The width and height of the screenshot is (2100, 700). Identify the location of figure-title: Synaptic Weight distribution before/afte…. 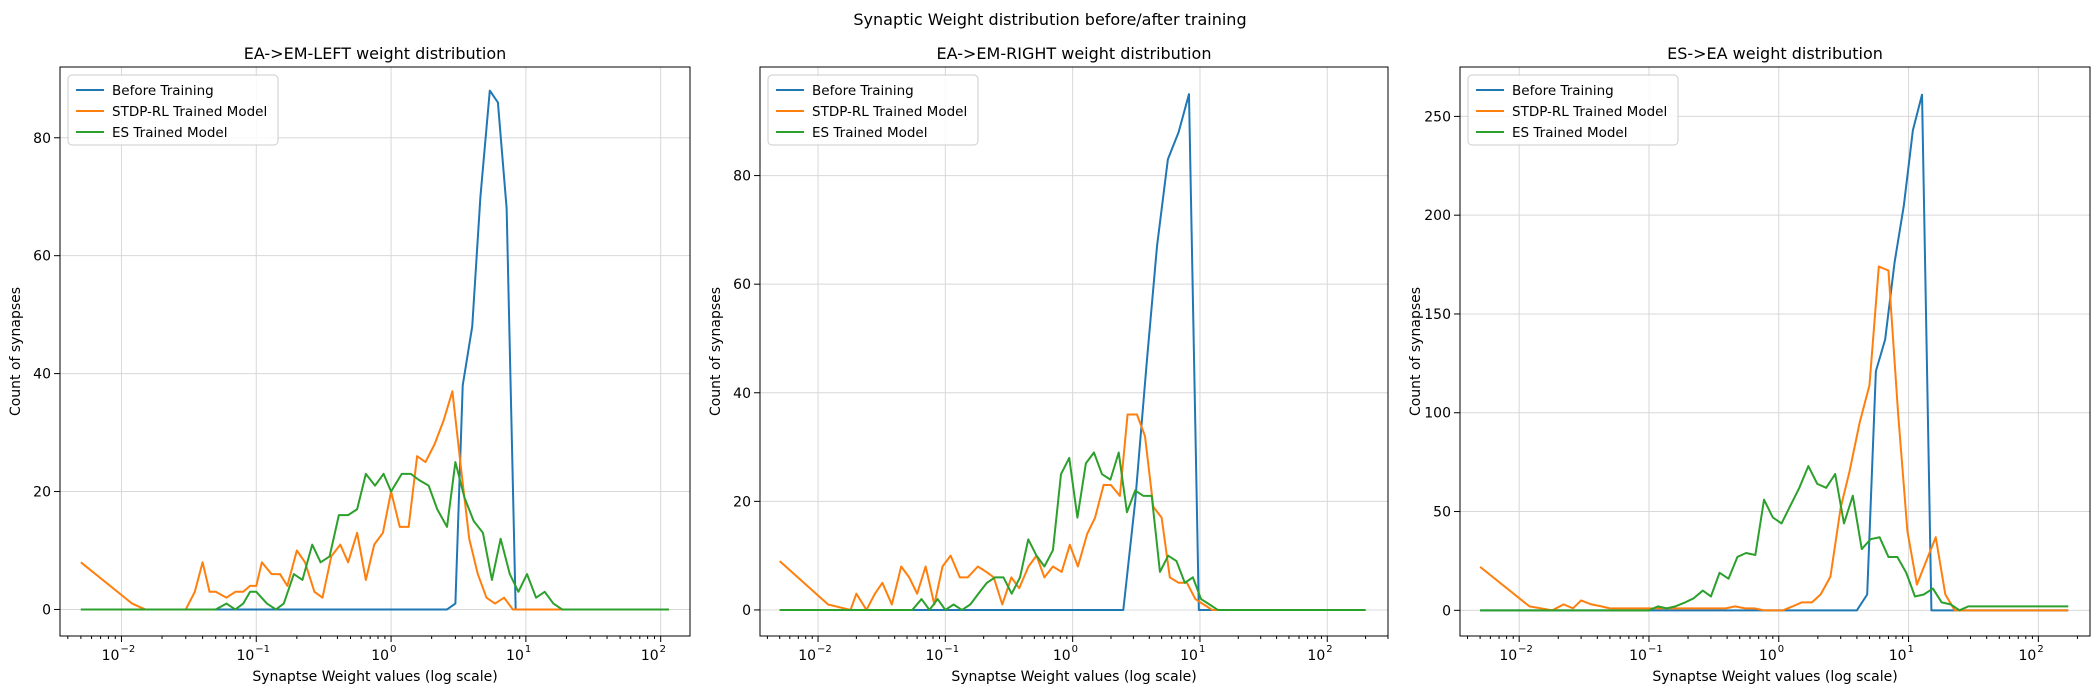
(1050, 19).